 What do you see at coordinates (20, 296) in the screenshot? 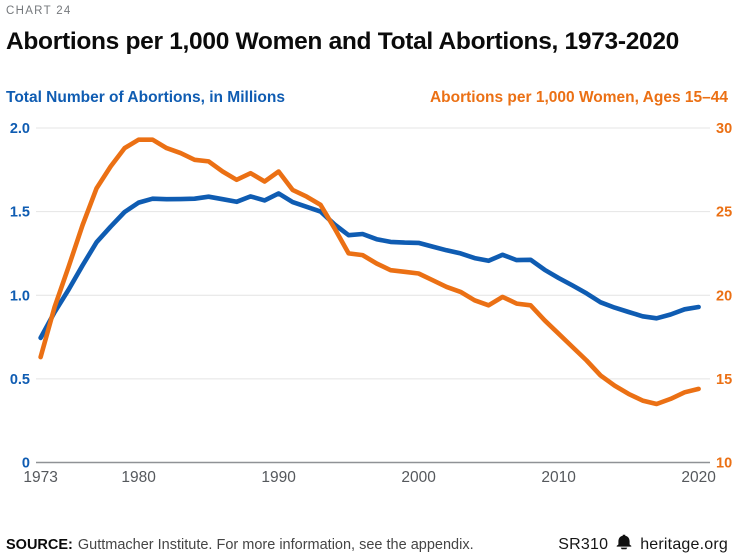
I see `left-axis-tick-label: 1.0` at bounding box center [20, 296].